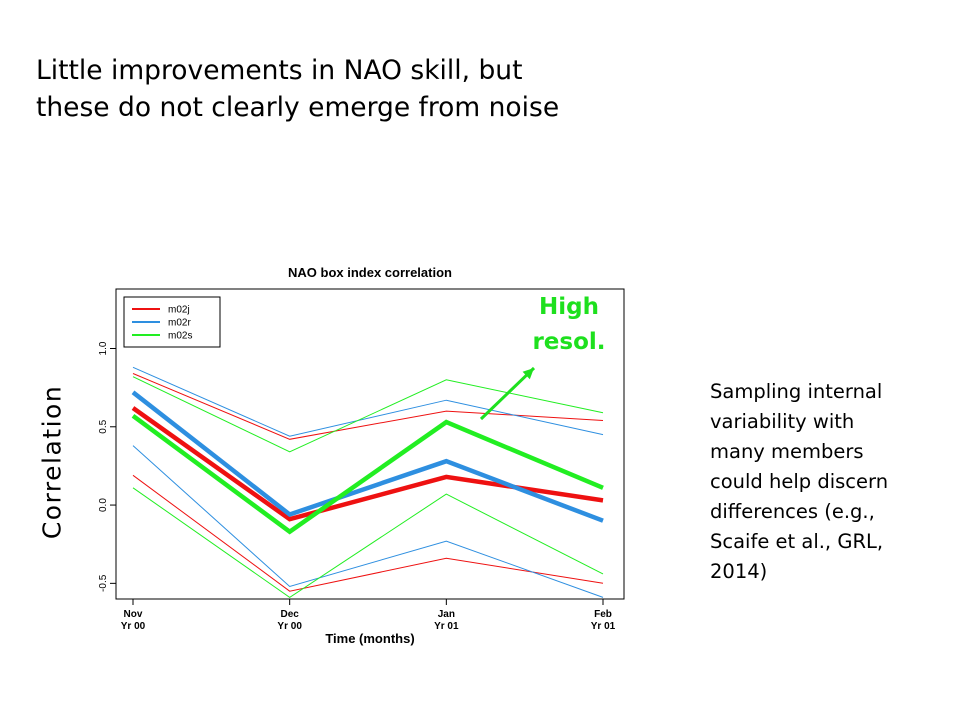  Describe the element at coordinates (103, 505) in the screenshot. I see `y-tick-label: 0.0` at that location.